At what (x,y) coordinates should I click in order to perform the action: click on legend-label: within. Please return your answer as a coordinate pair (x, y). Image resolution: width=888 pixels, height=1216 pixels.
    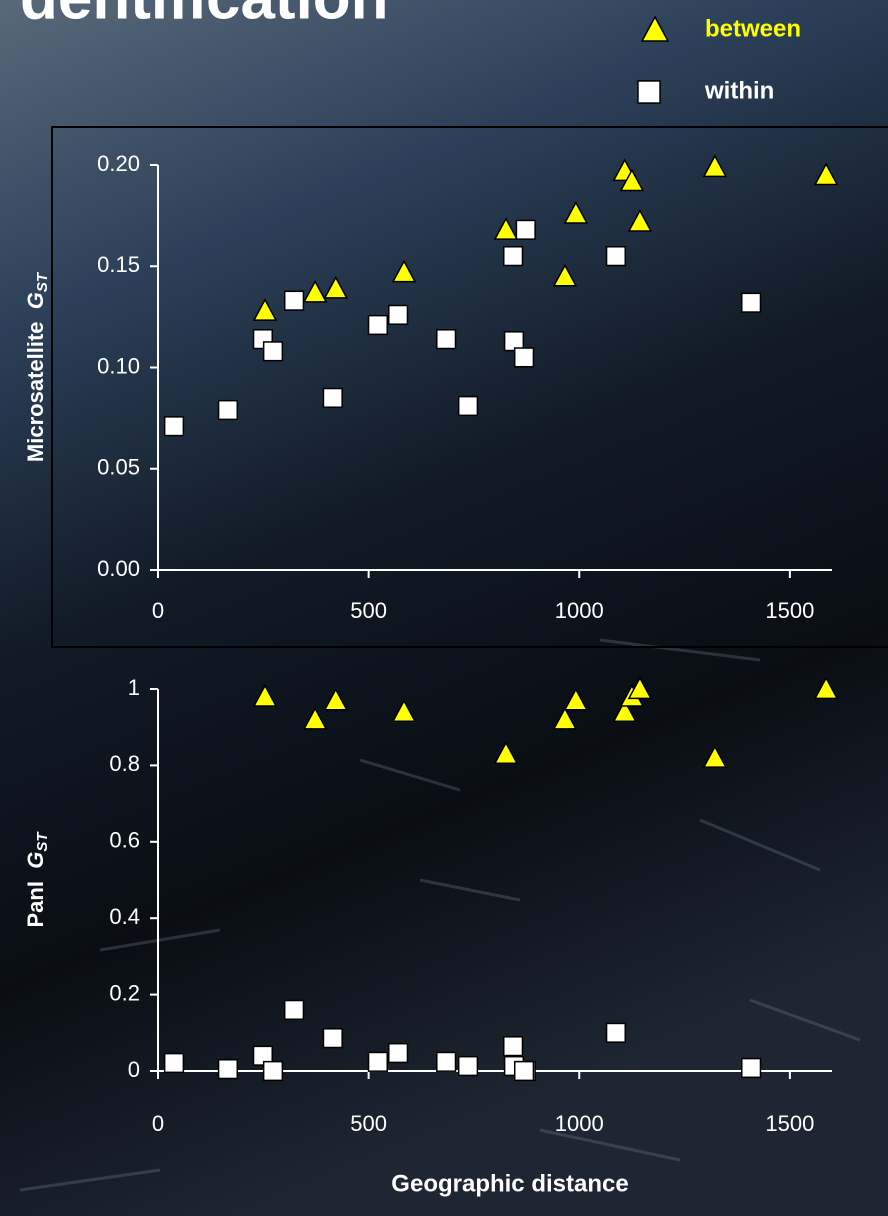
    Looking at the image, I should click on (739, 90).